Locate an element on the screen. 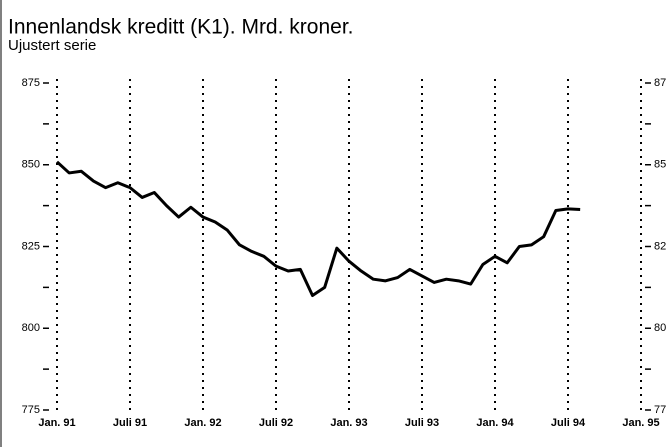 Image resolution: width=667 pixels, height=447 pixels. y-tick-label: 775 is located at coordinates (31, 410).